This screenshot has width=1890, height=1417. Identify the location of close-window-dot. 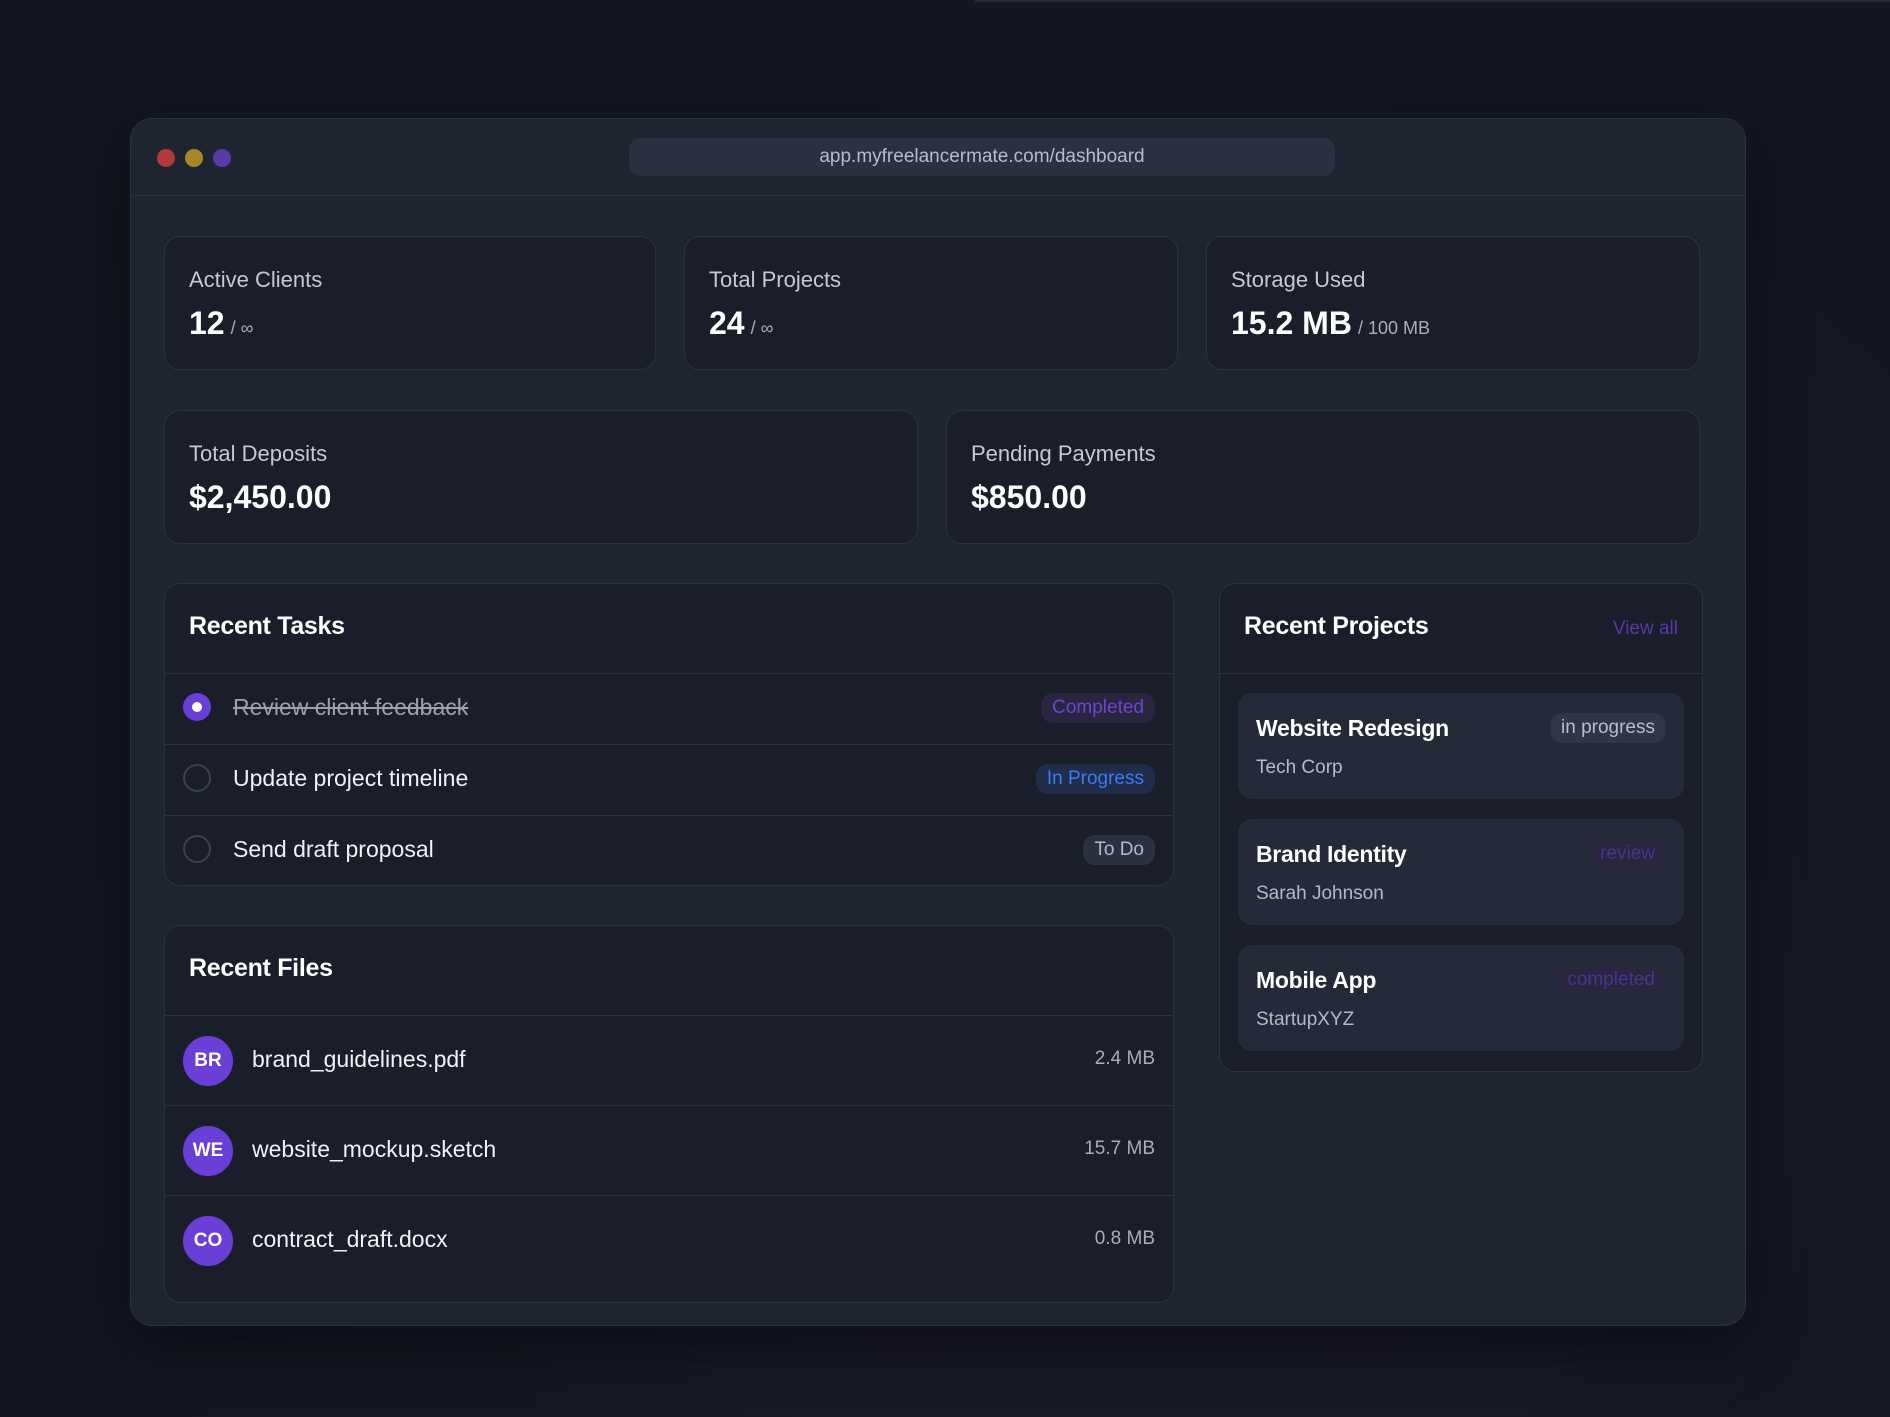
(166, 158).